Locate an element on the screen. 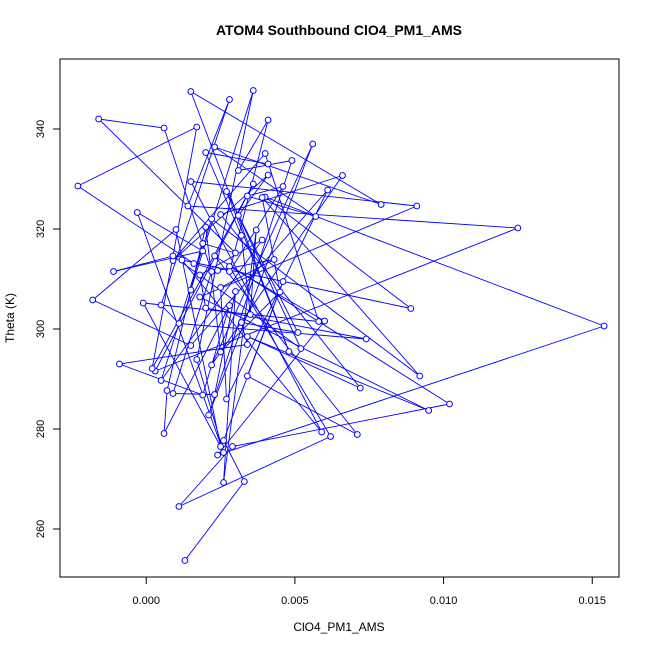  y-tick-label: 320 is located at coordinates (41, 229).